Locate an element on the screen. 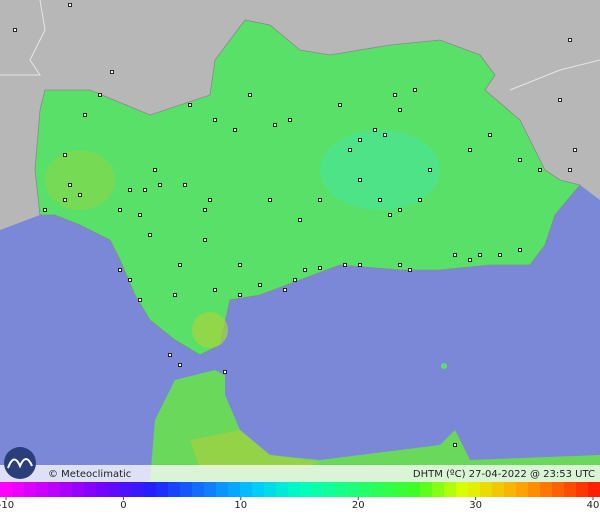  warm-zone is located at coordinates (80, 180).